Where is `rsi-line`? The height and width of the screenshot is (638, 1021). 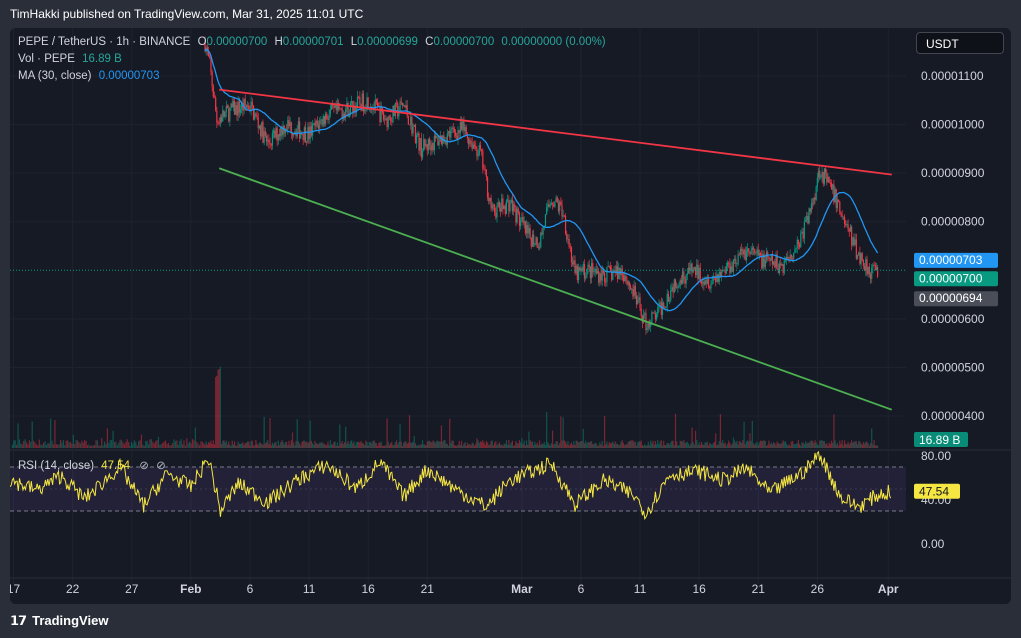
rsi-line is located at coordinates (451, 485).